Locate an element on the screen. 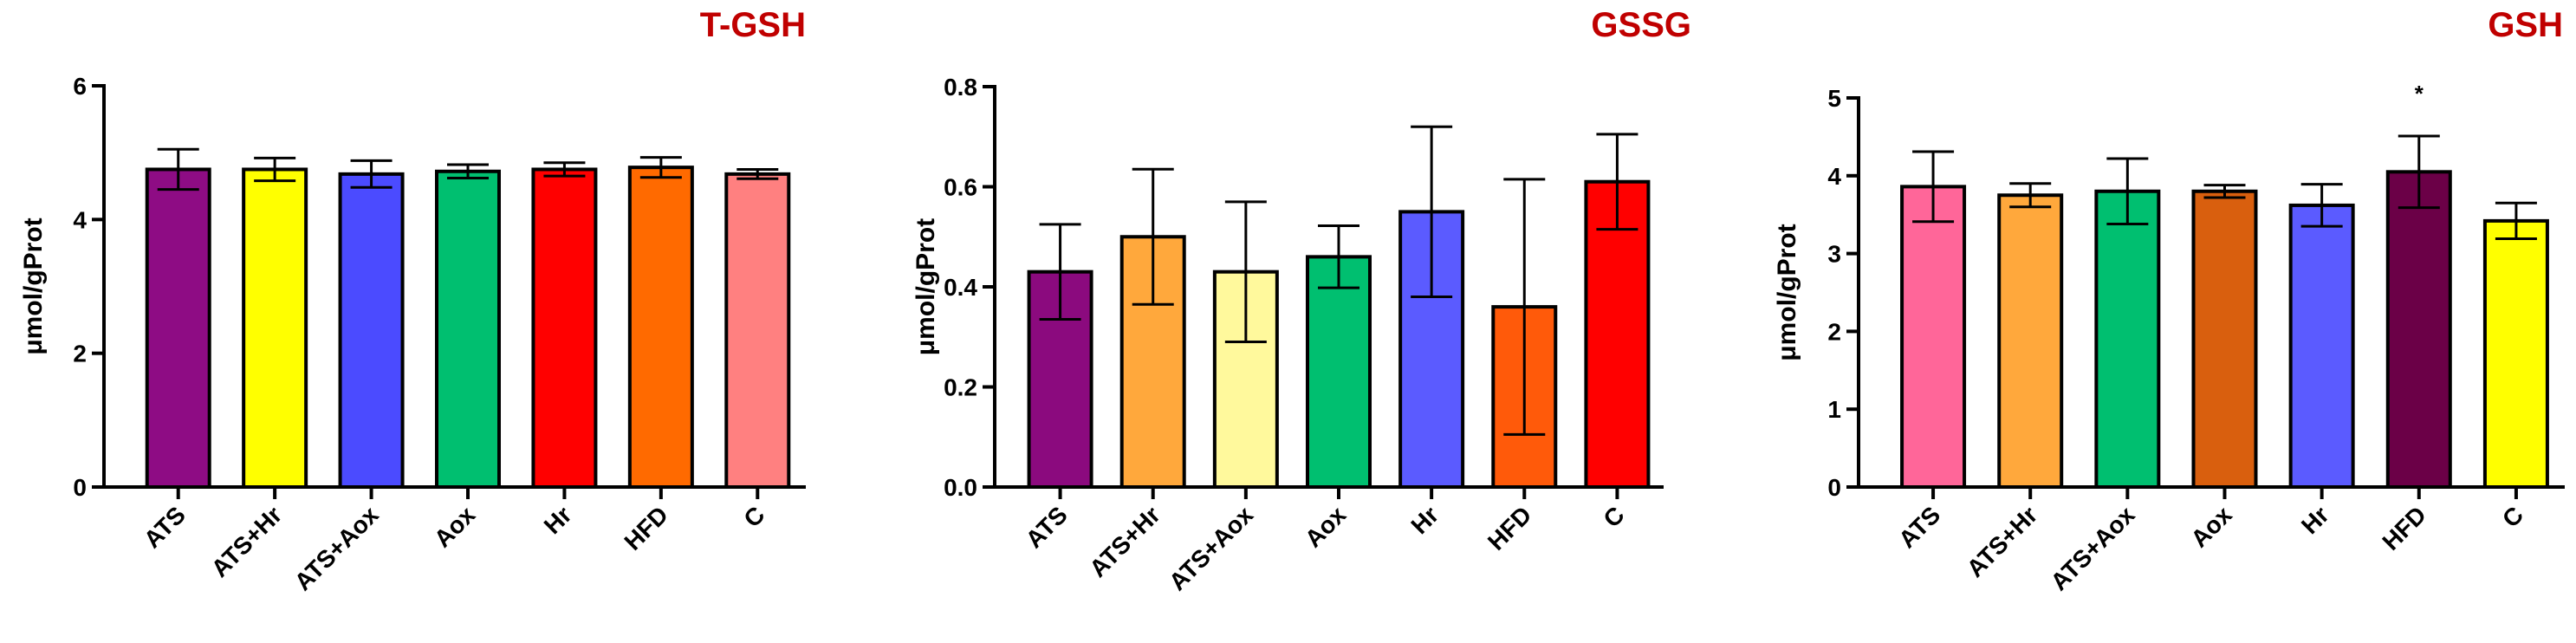 This screenshot has width=2576, height=643. y-tick-label: 0.4 is located at coordinates (960, 287).